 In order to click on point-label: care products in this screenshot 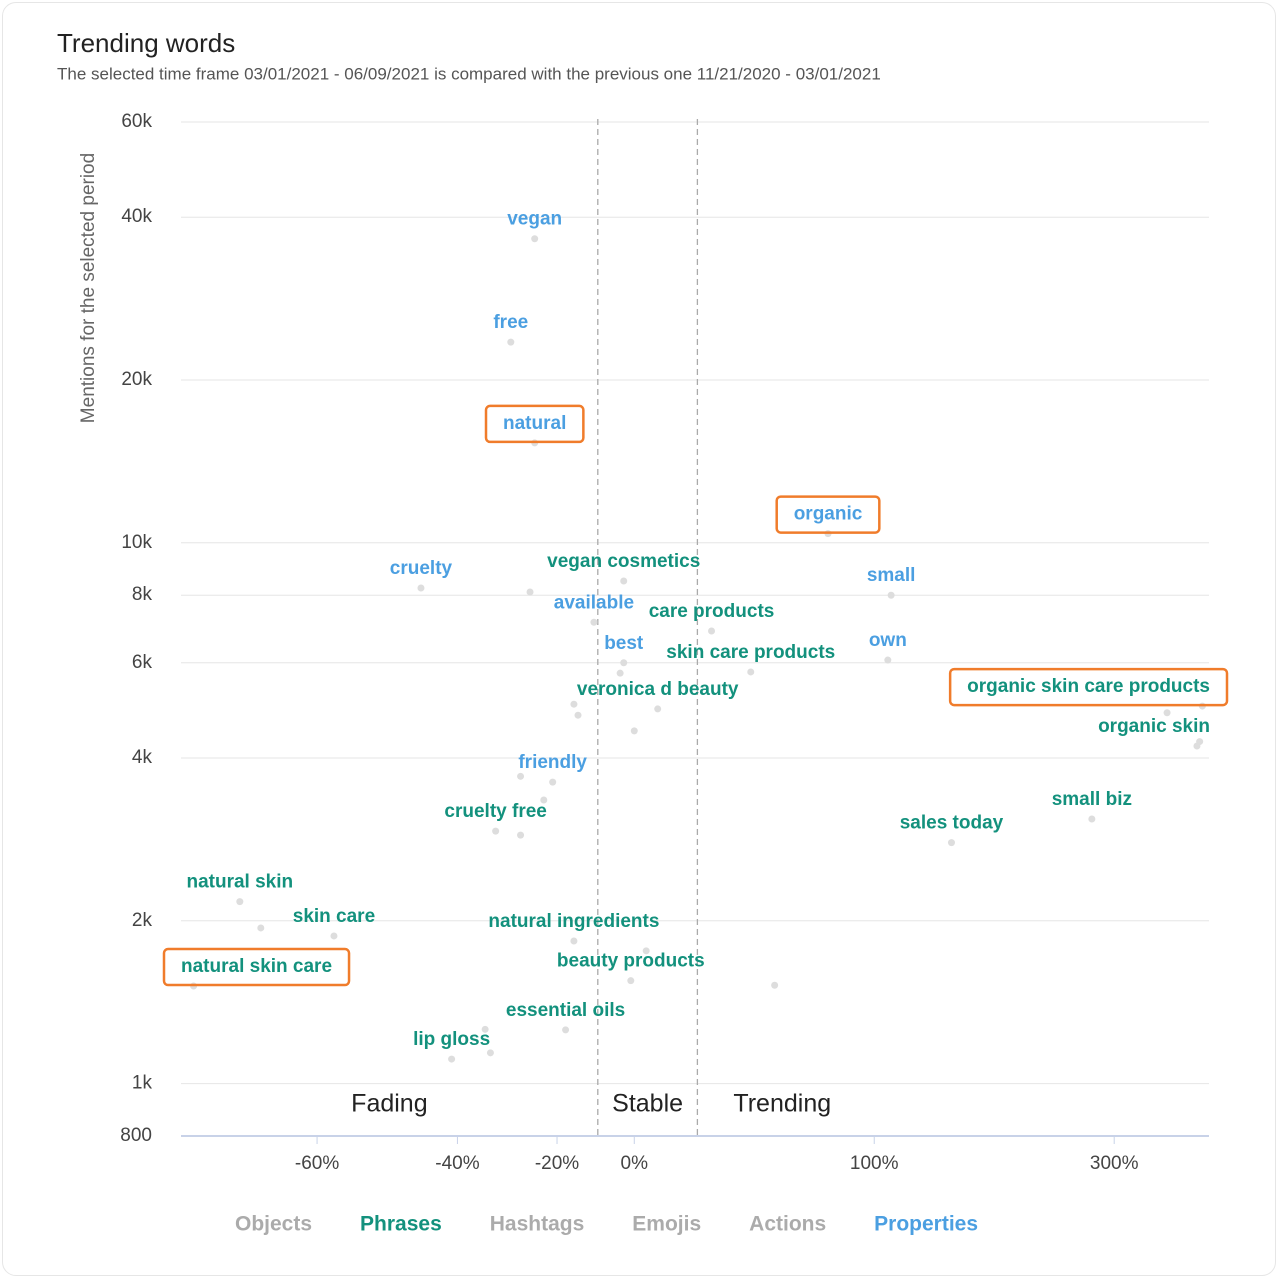, I will do `click(712, 611)`.